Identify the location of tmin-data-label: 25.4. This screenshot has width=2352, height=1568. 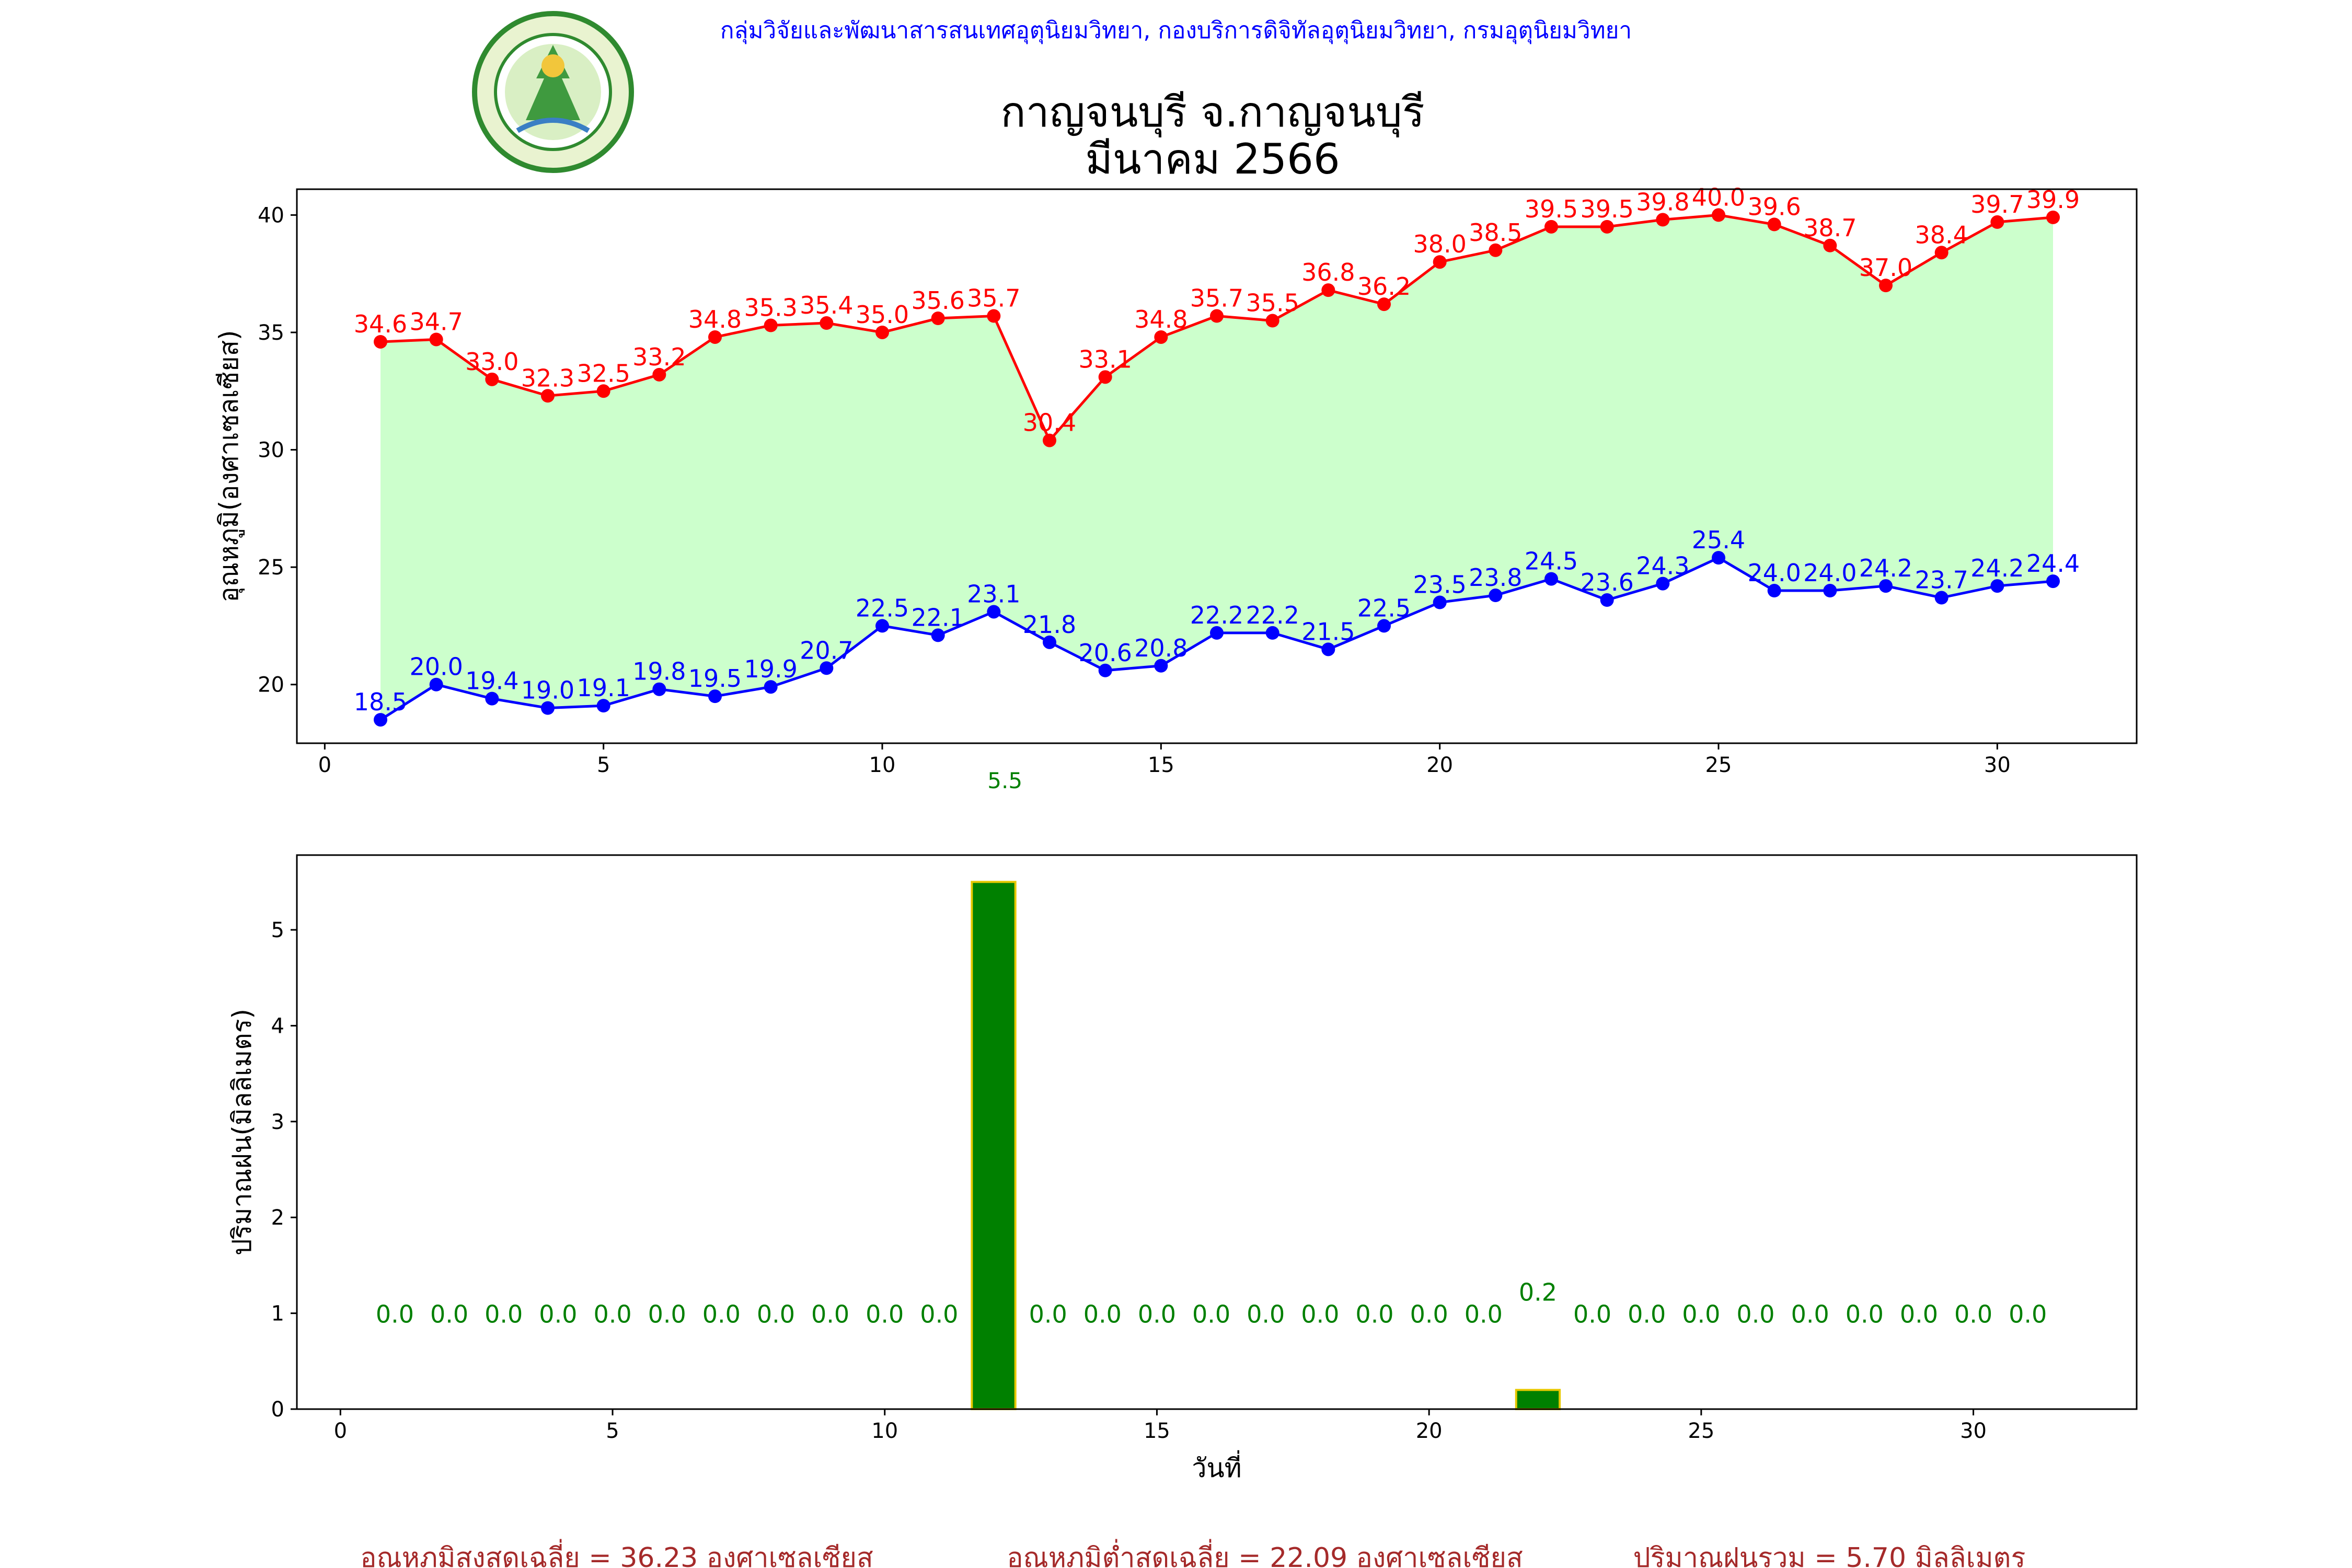
(1718, 540).